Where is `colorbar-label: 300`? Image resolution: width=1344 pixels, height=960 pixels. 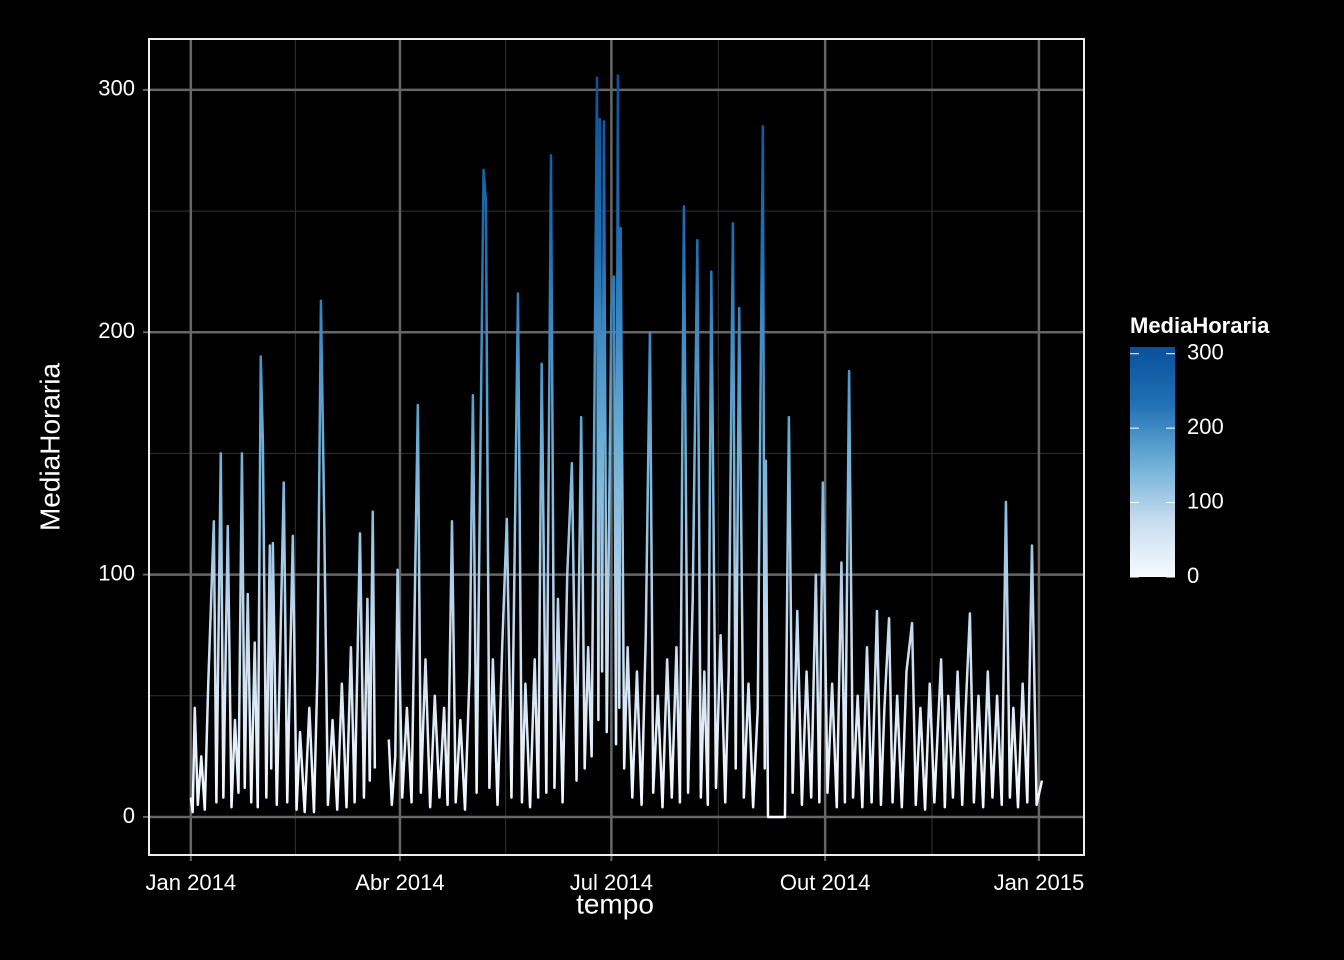
colorbar-label: 300 is located at coordinates (1205, 352).